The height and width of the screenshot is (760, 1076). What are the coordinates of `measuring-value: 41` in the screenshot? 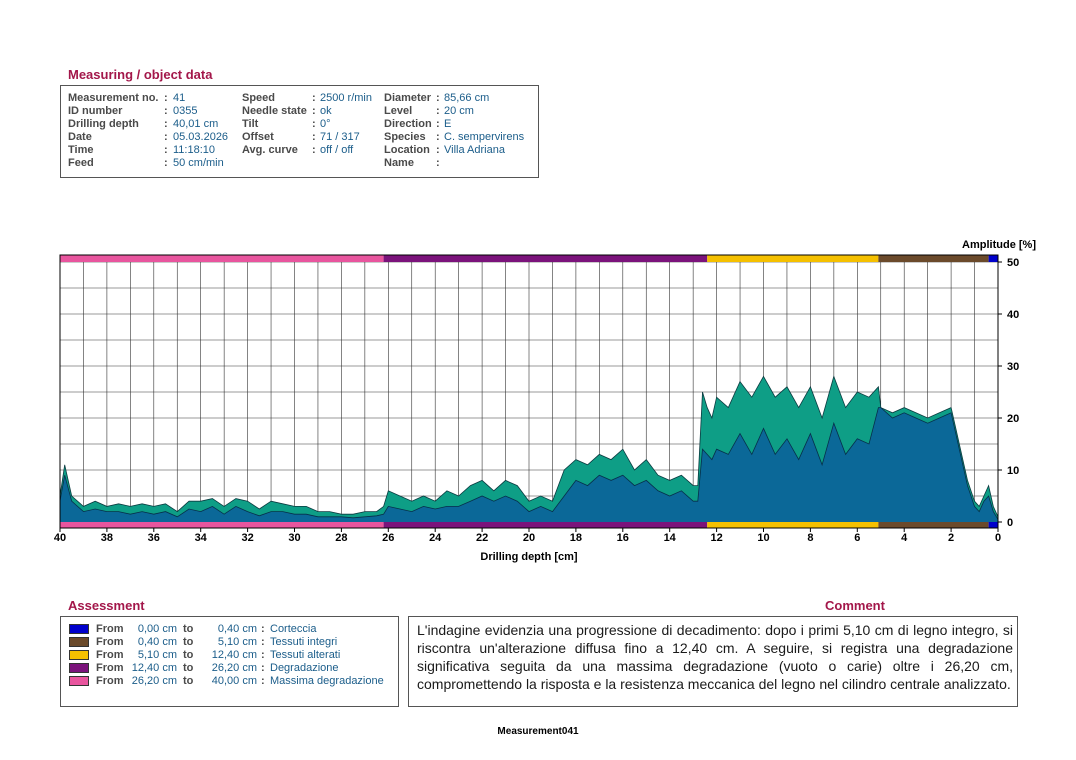 It's located at (179, 98).